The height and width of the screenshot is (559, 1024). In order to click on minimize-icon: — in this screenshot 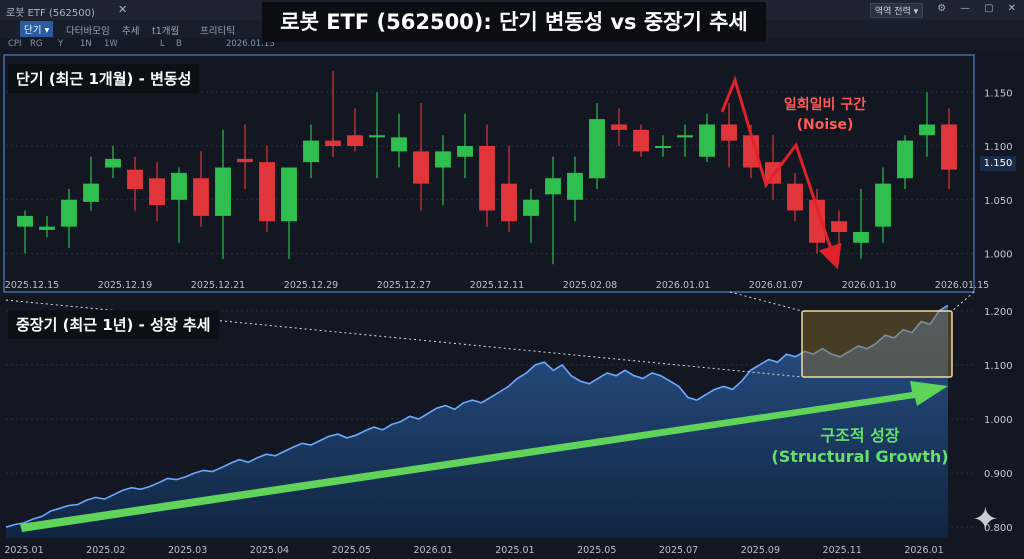, I will do `click(965, 8)`.